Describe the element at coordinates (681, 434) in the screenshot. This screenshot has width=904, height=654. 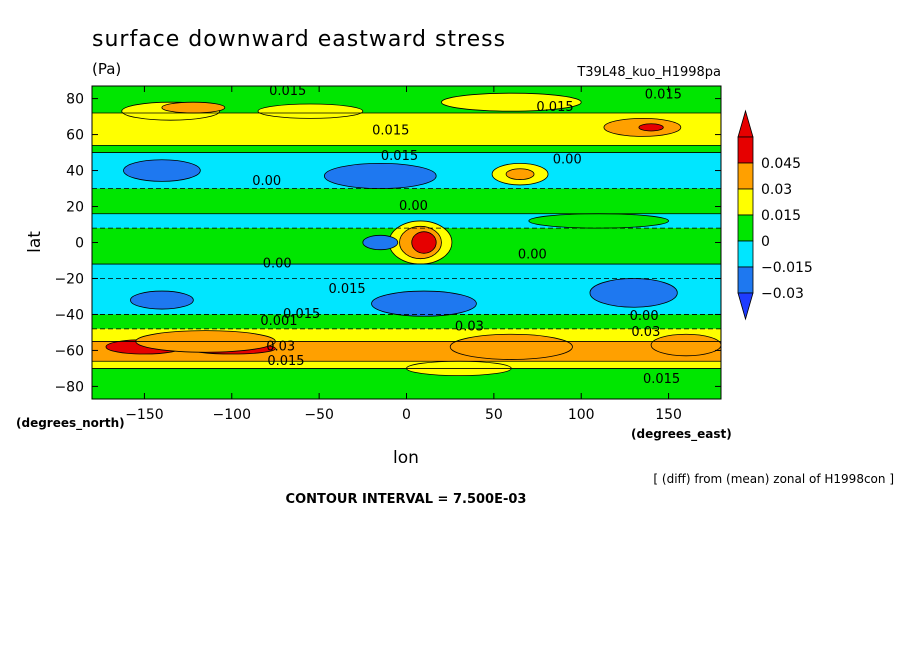
I see `x-unit-label: (degrees_east)` at that location.